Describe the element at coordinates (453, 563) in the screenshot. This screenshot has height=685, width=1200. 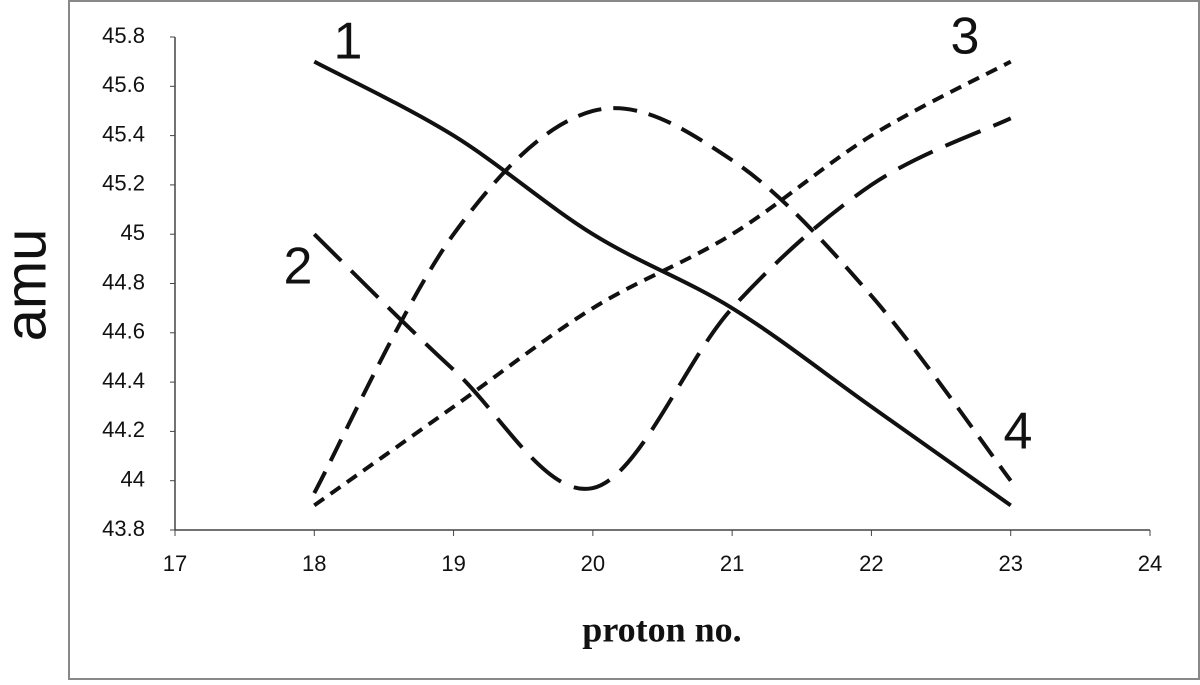
I see `x-tick-label: 19` at that location.